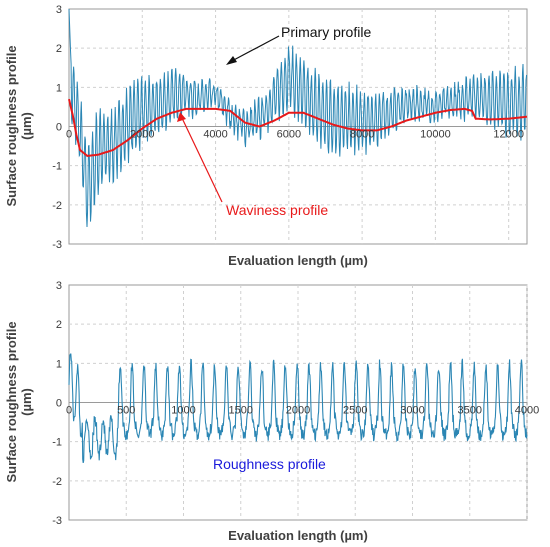  What do you see at coordinates (435, 135) in the screenshot?
I see `x-tick-label: 10000` at bounding box center [435, 135].